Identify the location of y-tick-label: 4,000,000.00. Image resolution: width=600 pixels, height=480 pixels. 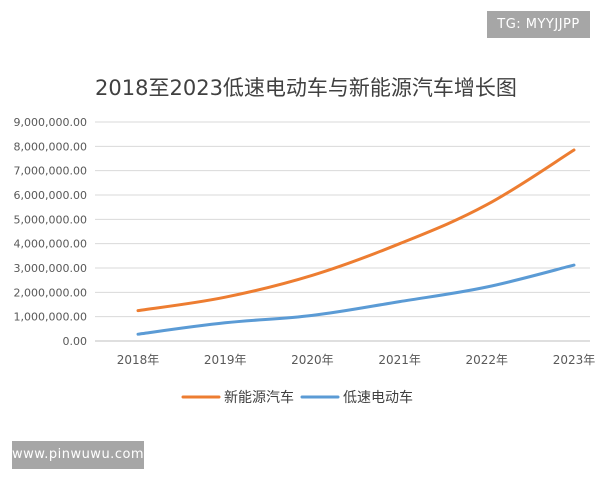
(50, 244).